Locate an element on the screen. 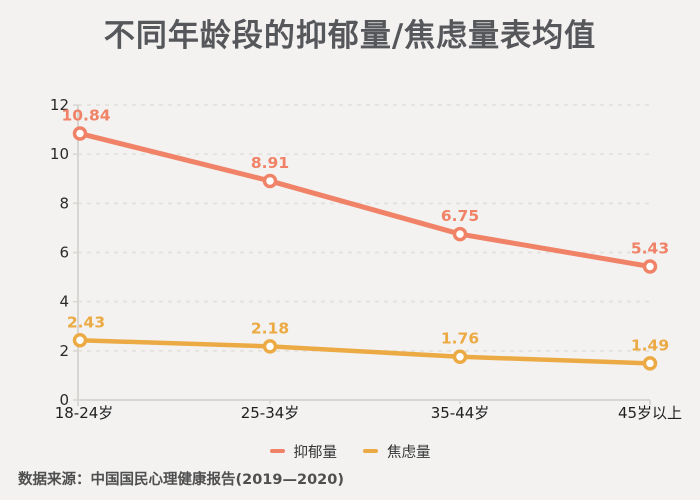 Image resolution: width=700 pixels, height=500 pixels. legend-item-depression: 抑郁量 is located at coordinates (303, 451).